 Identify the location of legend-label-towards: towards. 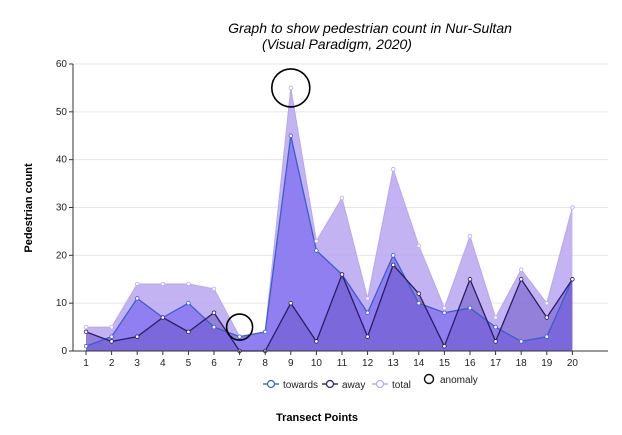
(300, 385).